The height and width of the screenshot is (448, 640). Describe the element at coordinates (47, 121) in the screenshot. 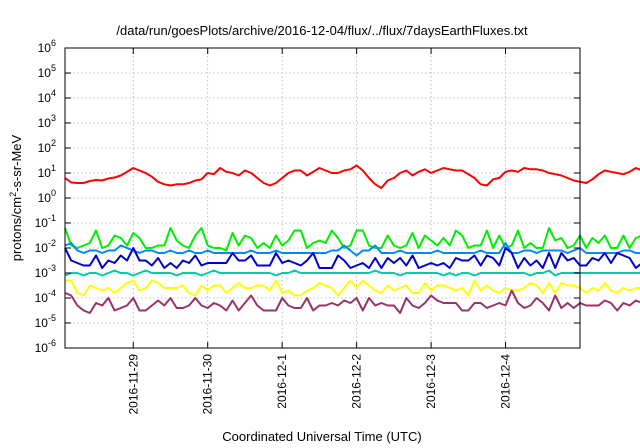

I see `y-tick-label: 10³` at that location.